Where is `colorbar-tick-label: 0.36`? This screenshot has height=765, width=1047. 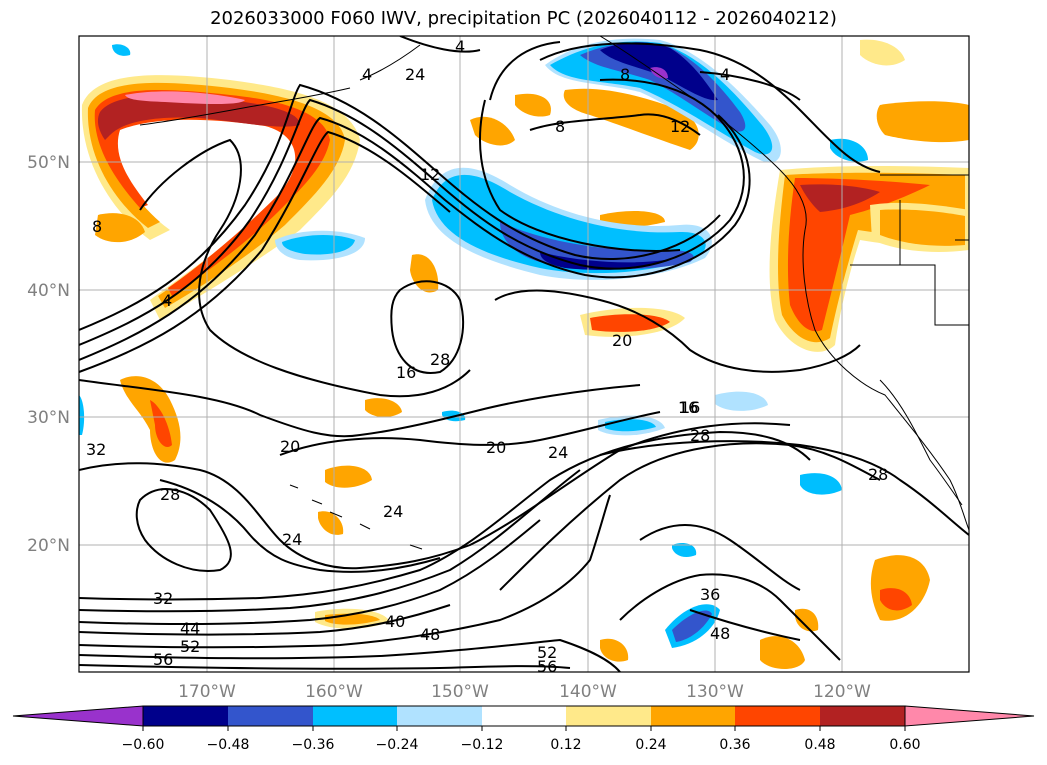 colorbar-tick-label: 0.36 is located at coordinates (734, 745).